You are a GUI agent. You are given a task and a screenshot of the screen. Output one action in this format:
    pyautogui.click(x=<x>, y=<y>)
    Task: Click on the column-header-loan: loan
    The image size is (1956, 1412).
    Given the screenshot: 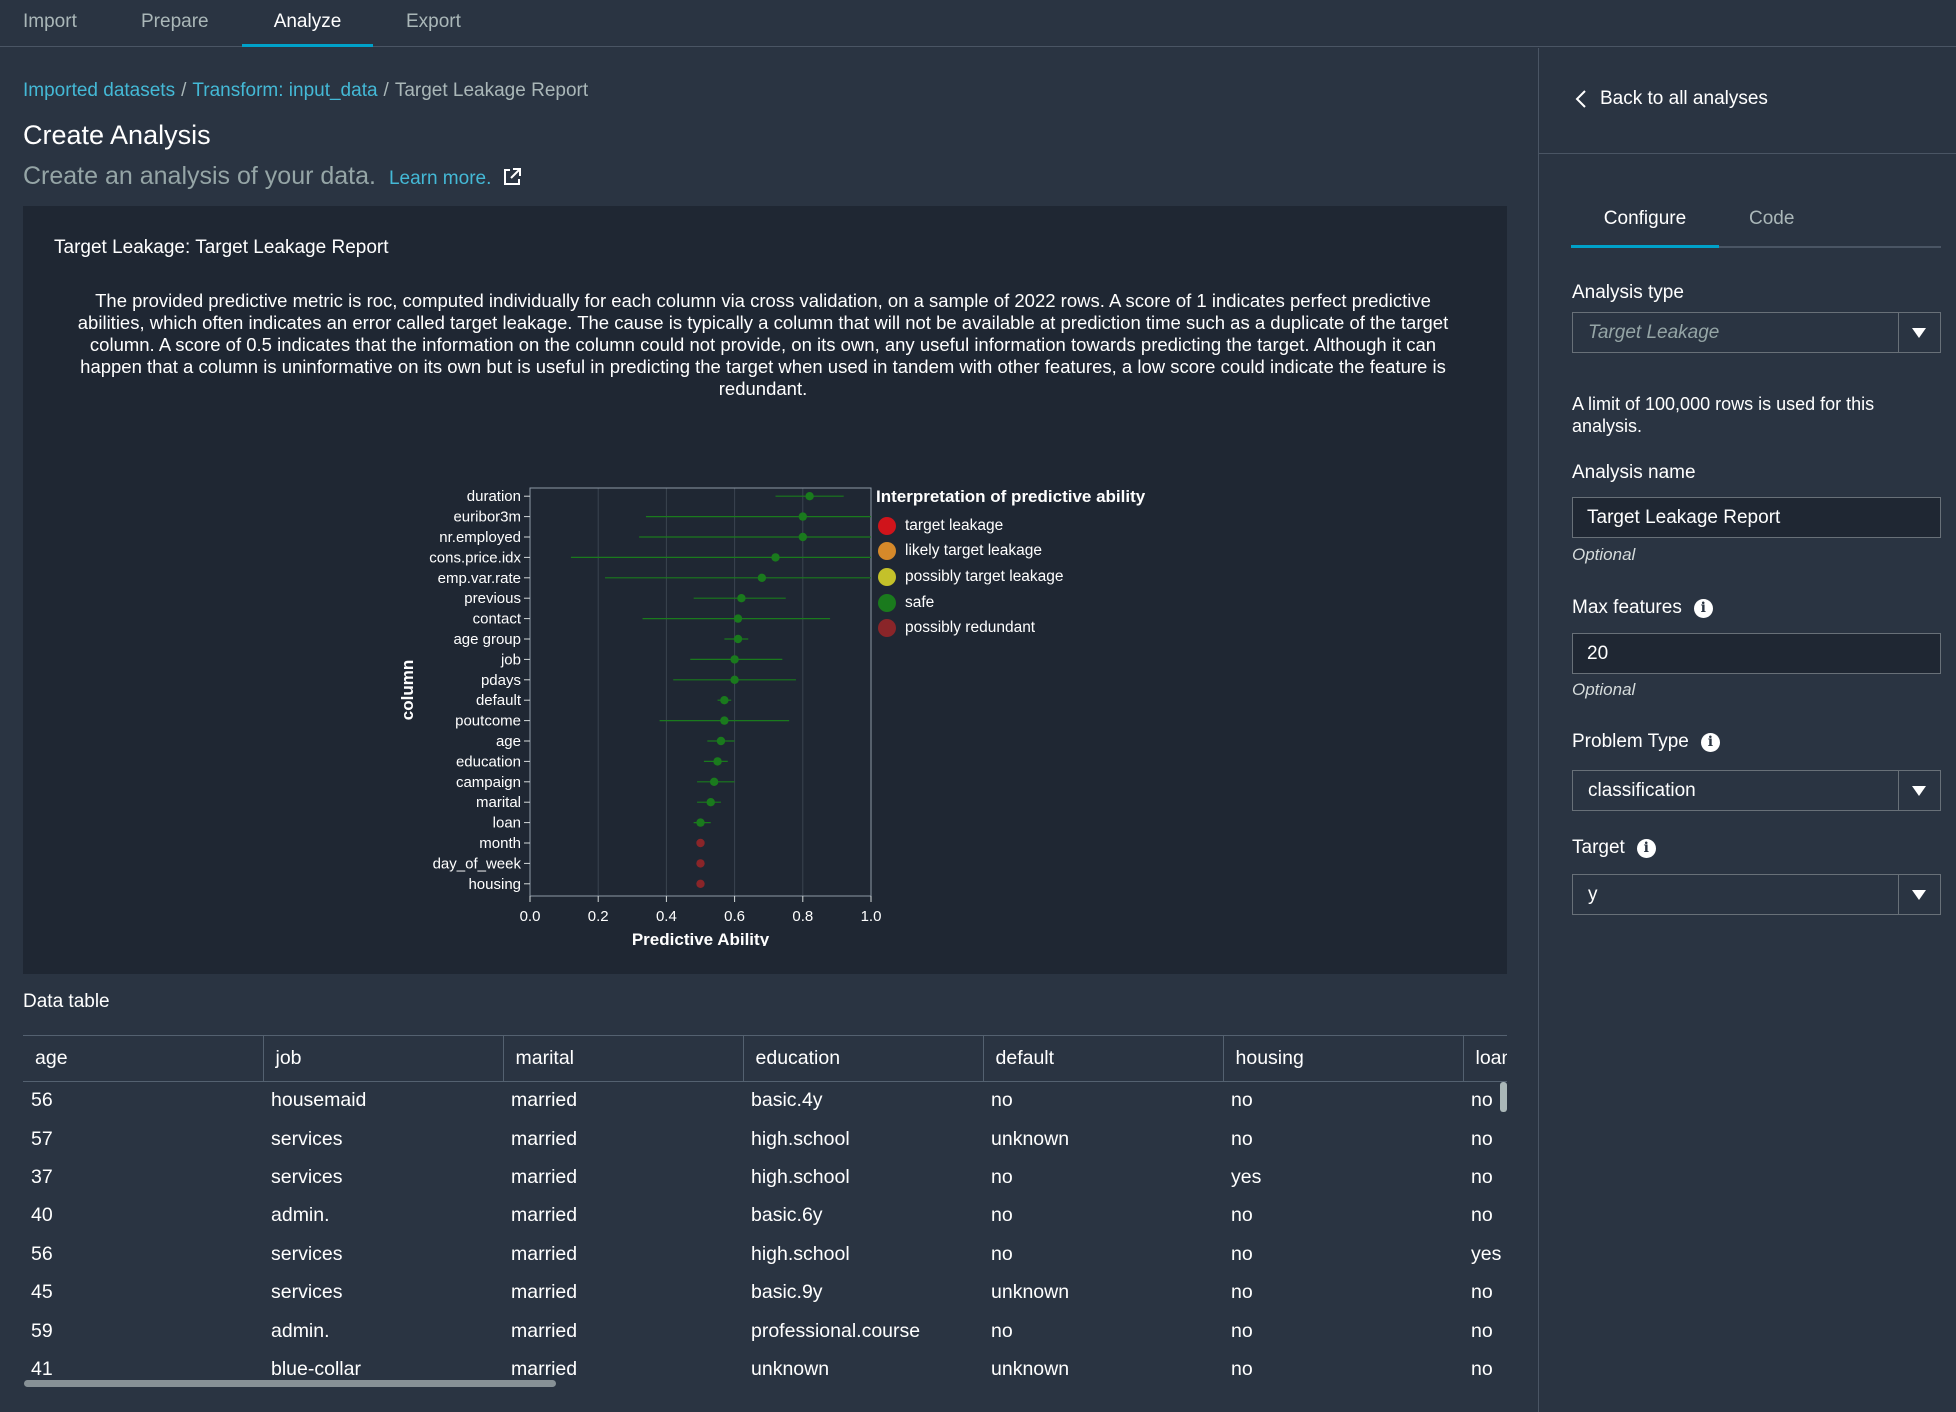 What is the action you would take?
    pyautogui.click(x=1484, y=1058)
    